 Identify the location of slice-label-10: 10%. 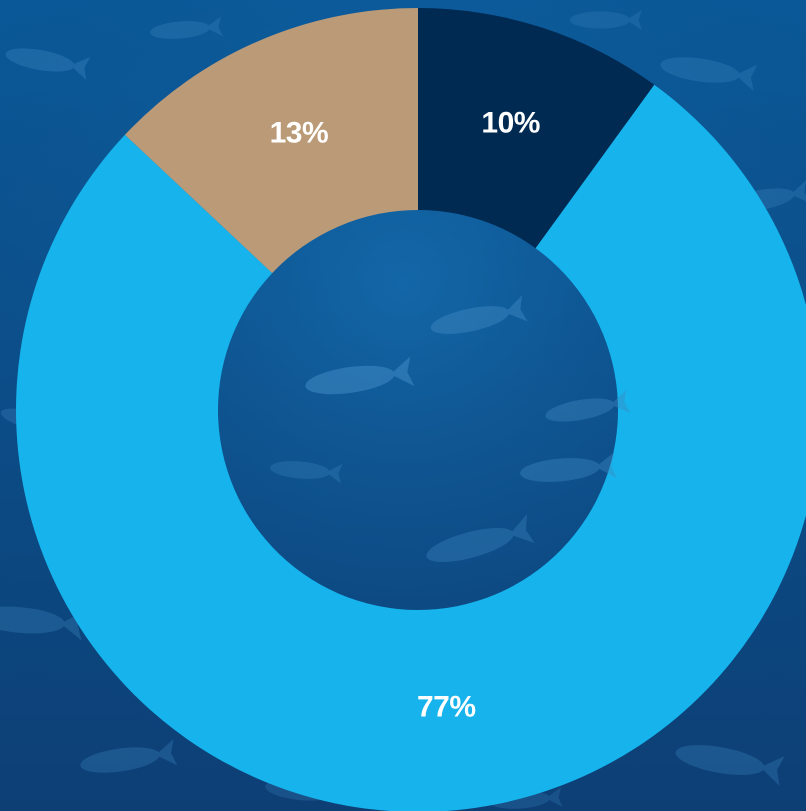
(510, 123).